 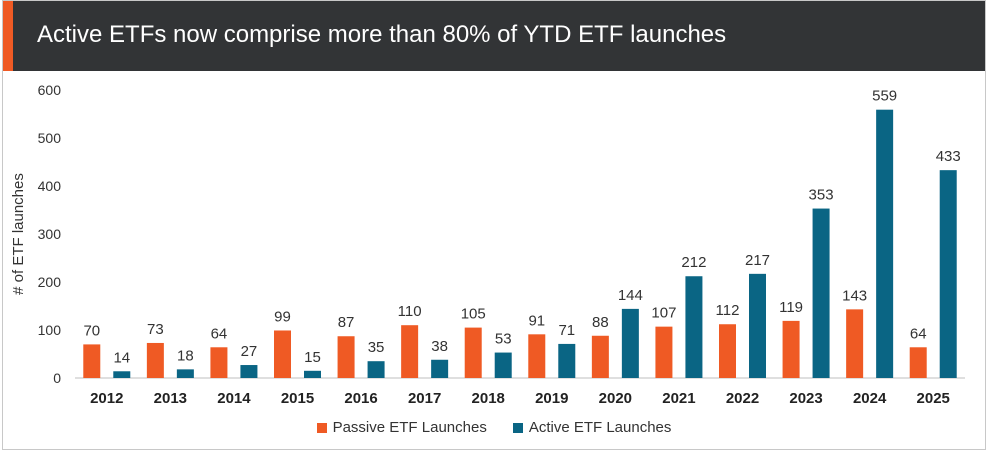 What do you see at coordinates (50, 282) in the screenshot?
I see `y-tick-label: 200` at bounding box center [50, 282].